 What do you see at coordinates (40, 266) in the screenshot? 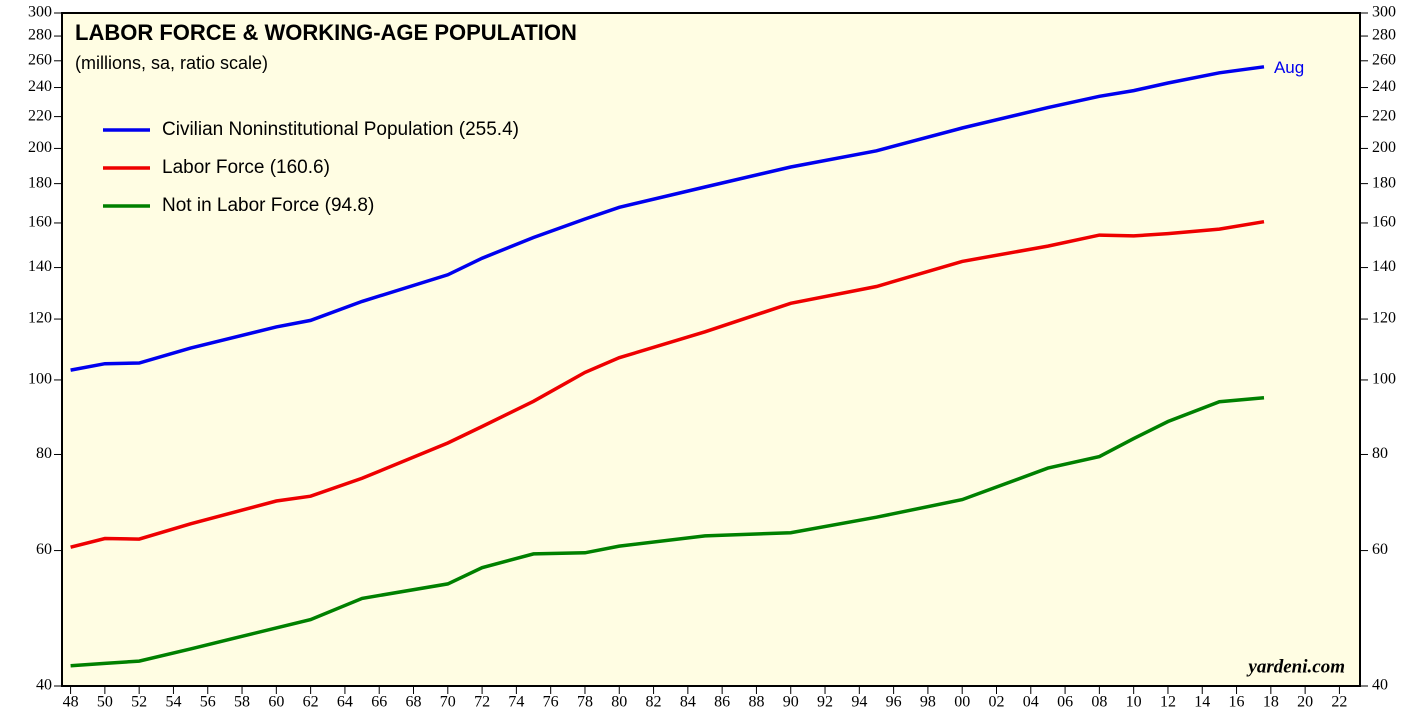
I see `y-tick-label: 140` at bounding box center [40, 266].